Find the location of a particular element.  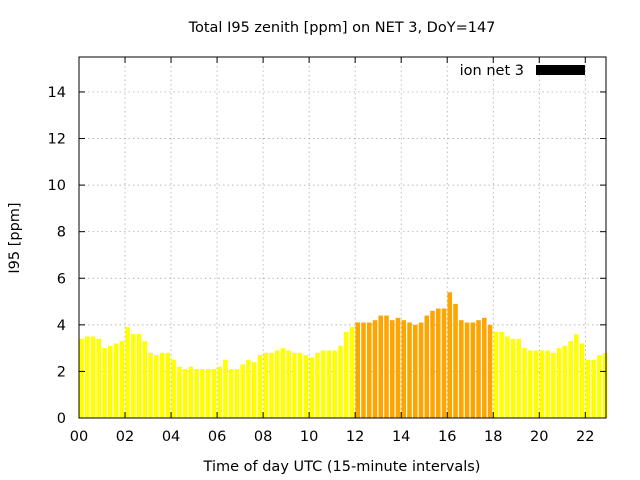

chart-title: Total I95 zenith [ppm] on NET 3, DoY=147 is located at coordinates (342, 28).